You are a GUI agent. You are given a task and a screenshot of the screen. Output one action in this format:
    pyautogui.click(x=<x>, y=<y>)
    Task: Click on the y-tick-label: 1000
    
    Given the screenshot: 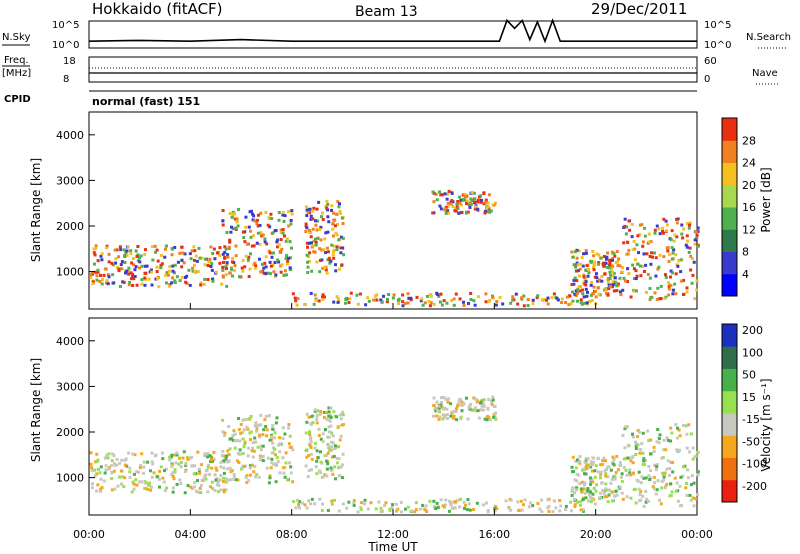 What is the action you would take?
    pyautogui.click(x=70, y=478)
    